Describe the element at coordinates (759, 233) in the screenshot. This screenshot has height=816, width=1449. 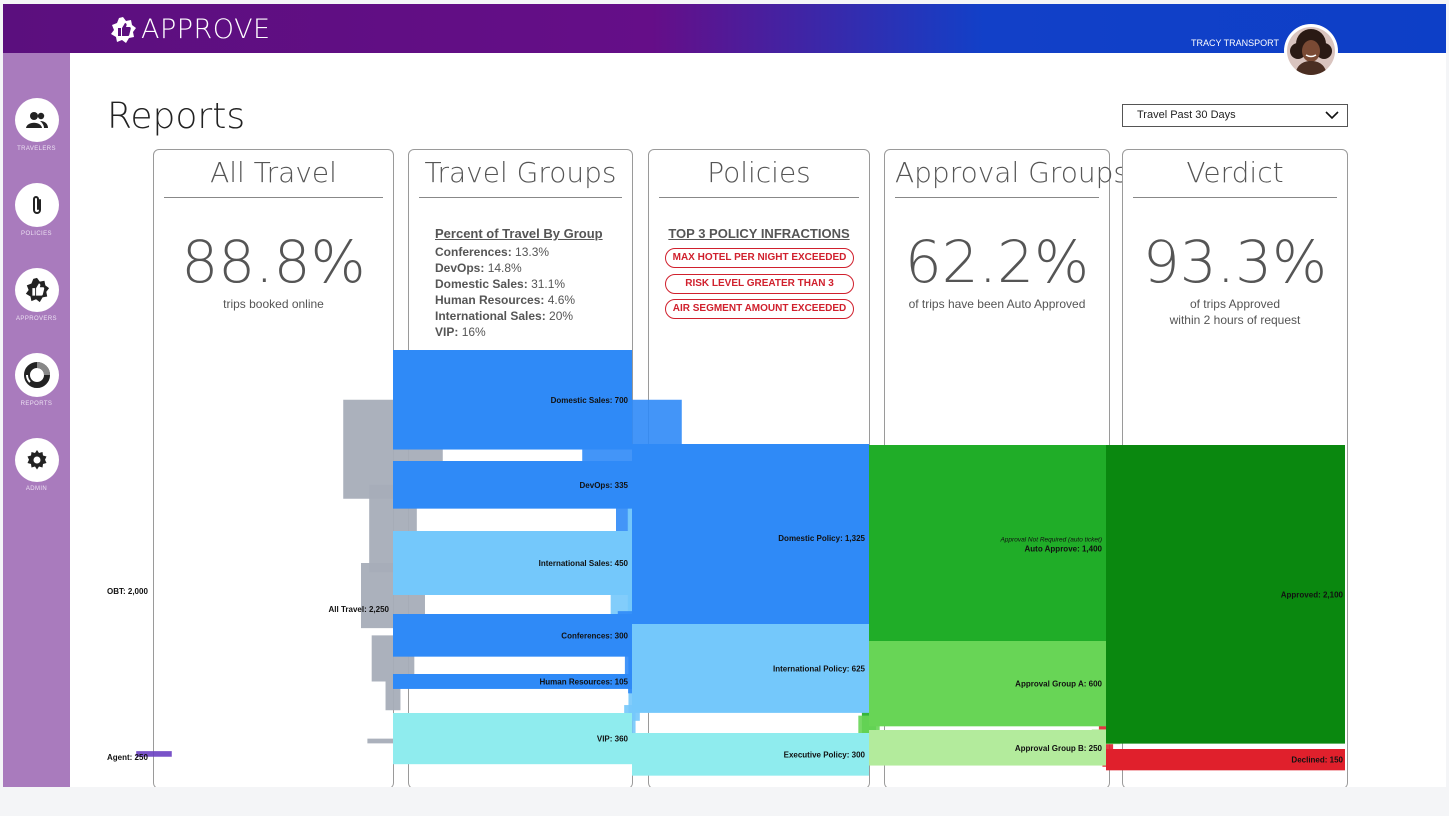
I see `infractions-heading: TOP 3 POLICY INFRACTIONS` at that location.